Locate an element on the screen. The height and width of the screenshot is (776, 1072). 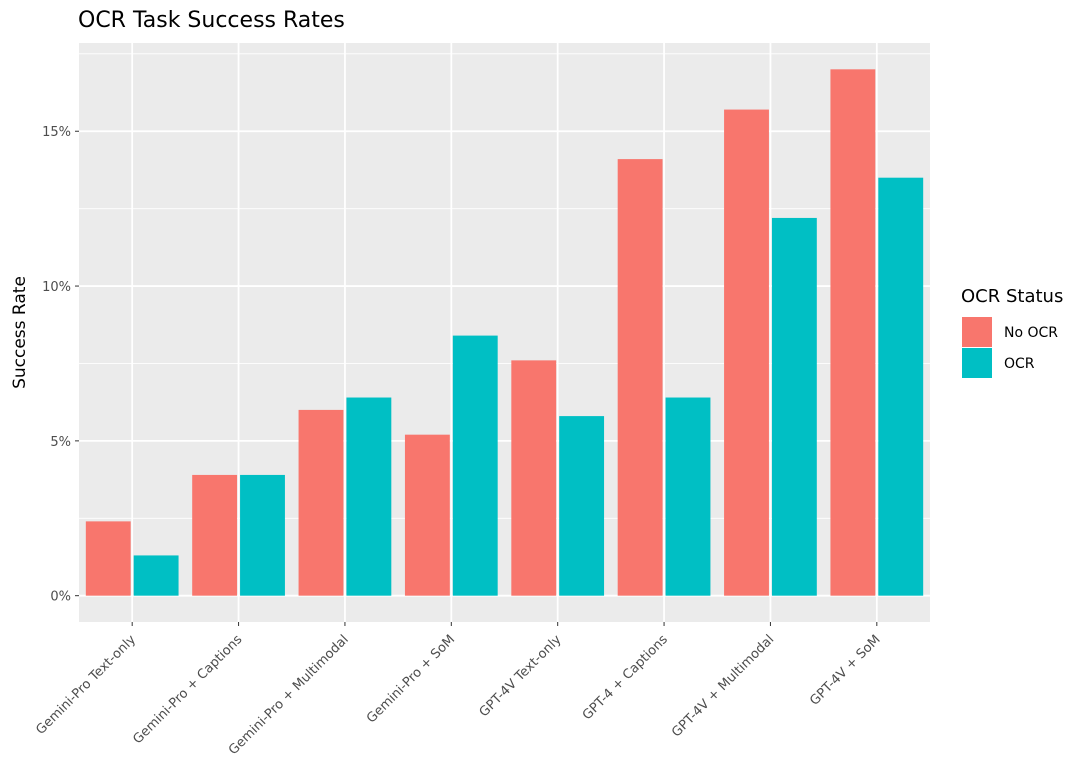
x-tick-label: Gemini-Pro Text-only is located at coordinates (86, 685).